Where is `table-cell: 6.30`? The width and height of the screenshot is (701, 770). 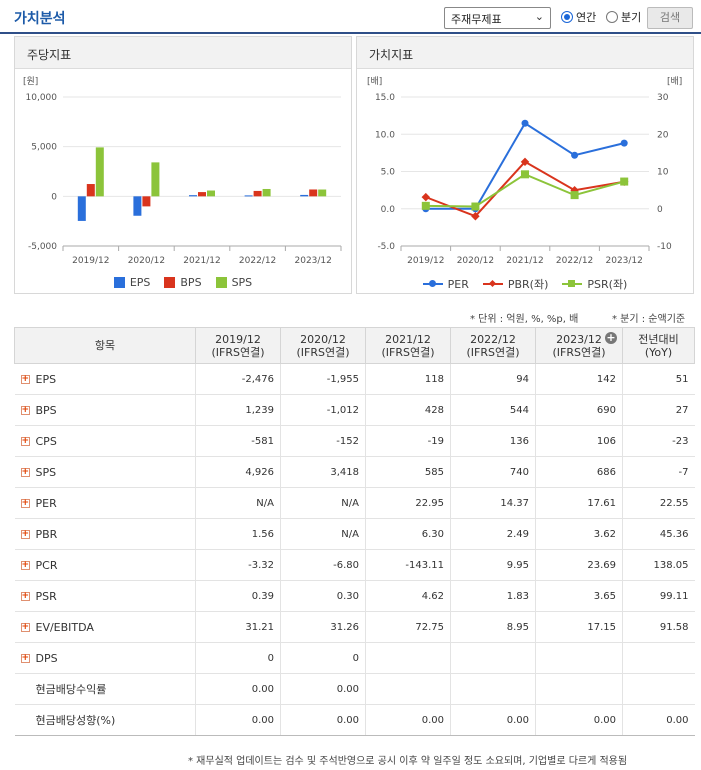 table-cell: 6.30 is located at coordinates (408, 534).